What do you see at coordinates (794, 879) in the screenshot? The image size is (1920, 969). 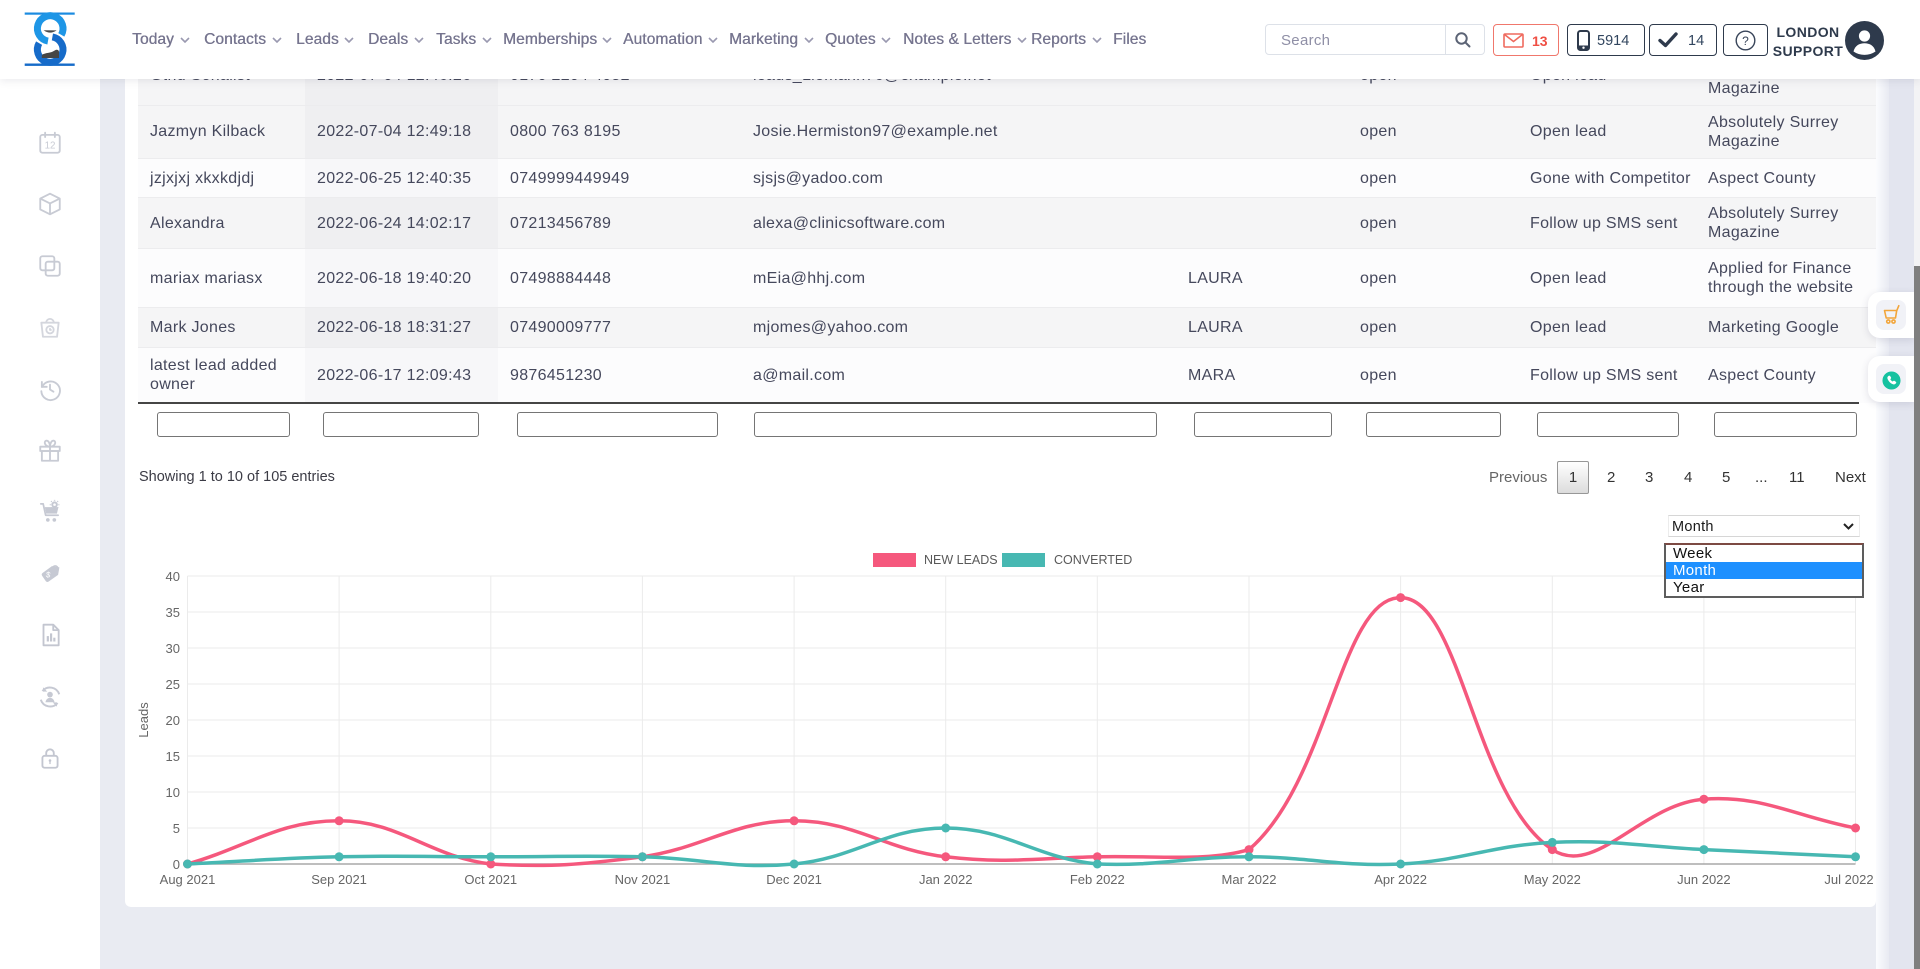 I see `svg-text: Dec 2021` at bounding box center [794, 879].